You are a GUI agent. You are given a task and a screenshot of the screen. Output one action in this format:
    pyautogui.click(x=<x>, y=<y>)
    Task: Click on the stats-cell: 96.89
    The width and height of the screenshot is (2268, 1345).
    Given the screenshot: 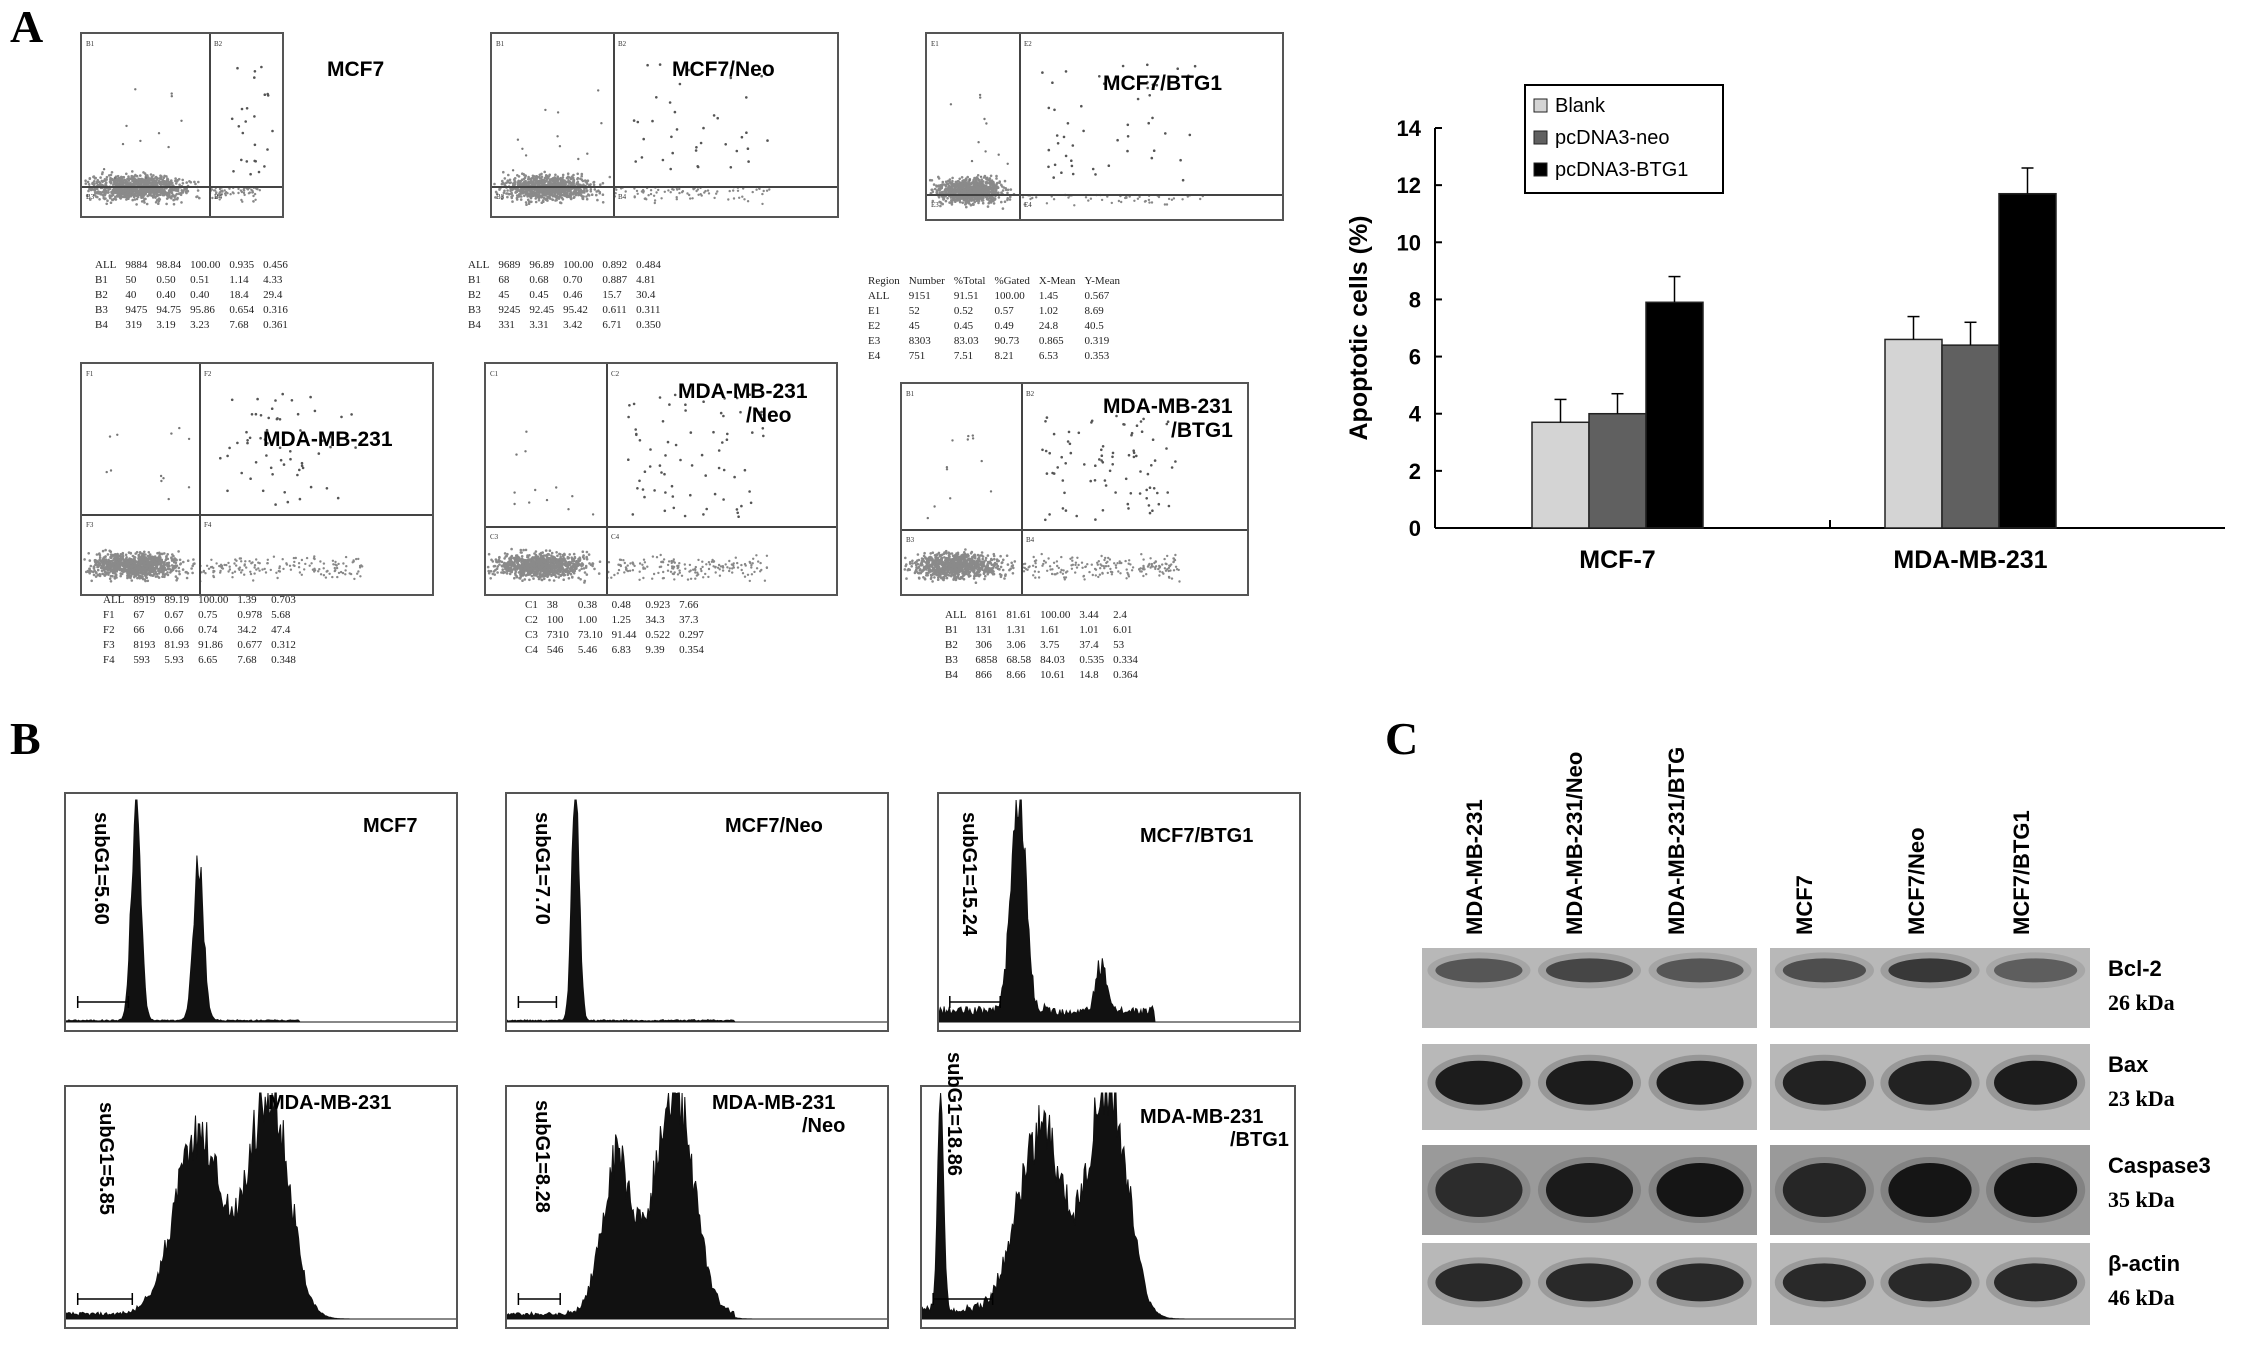 What is the action you would take?
    pyautogui.click(x=542, y=265)
    